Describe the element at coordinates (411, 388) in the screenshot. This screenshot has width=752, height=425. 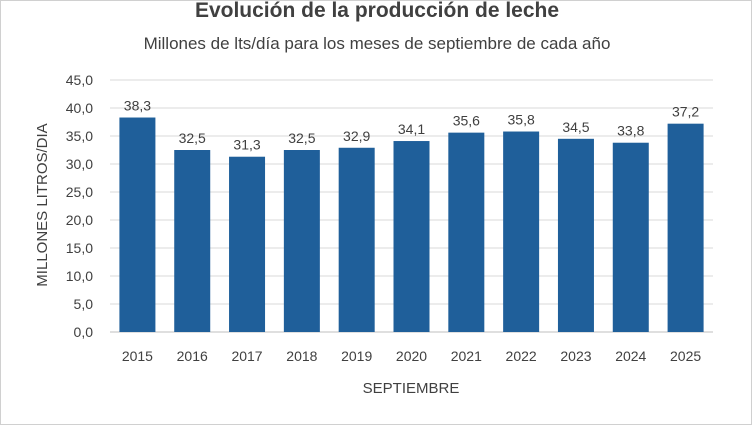
I see `x-axis-title: SEPTIEMBRE` at that location.